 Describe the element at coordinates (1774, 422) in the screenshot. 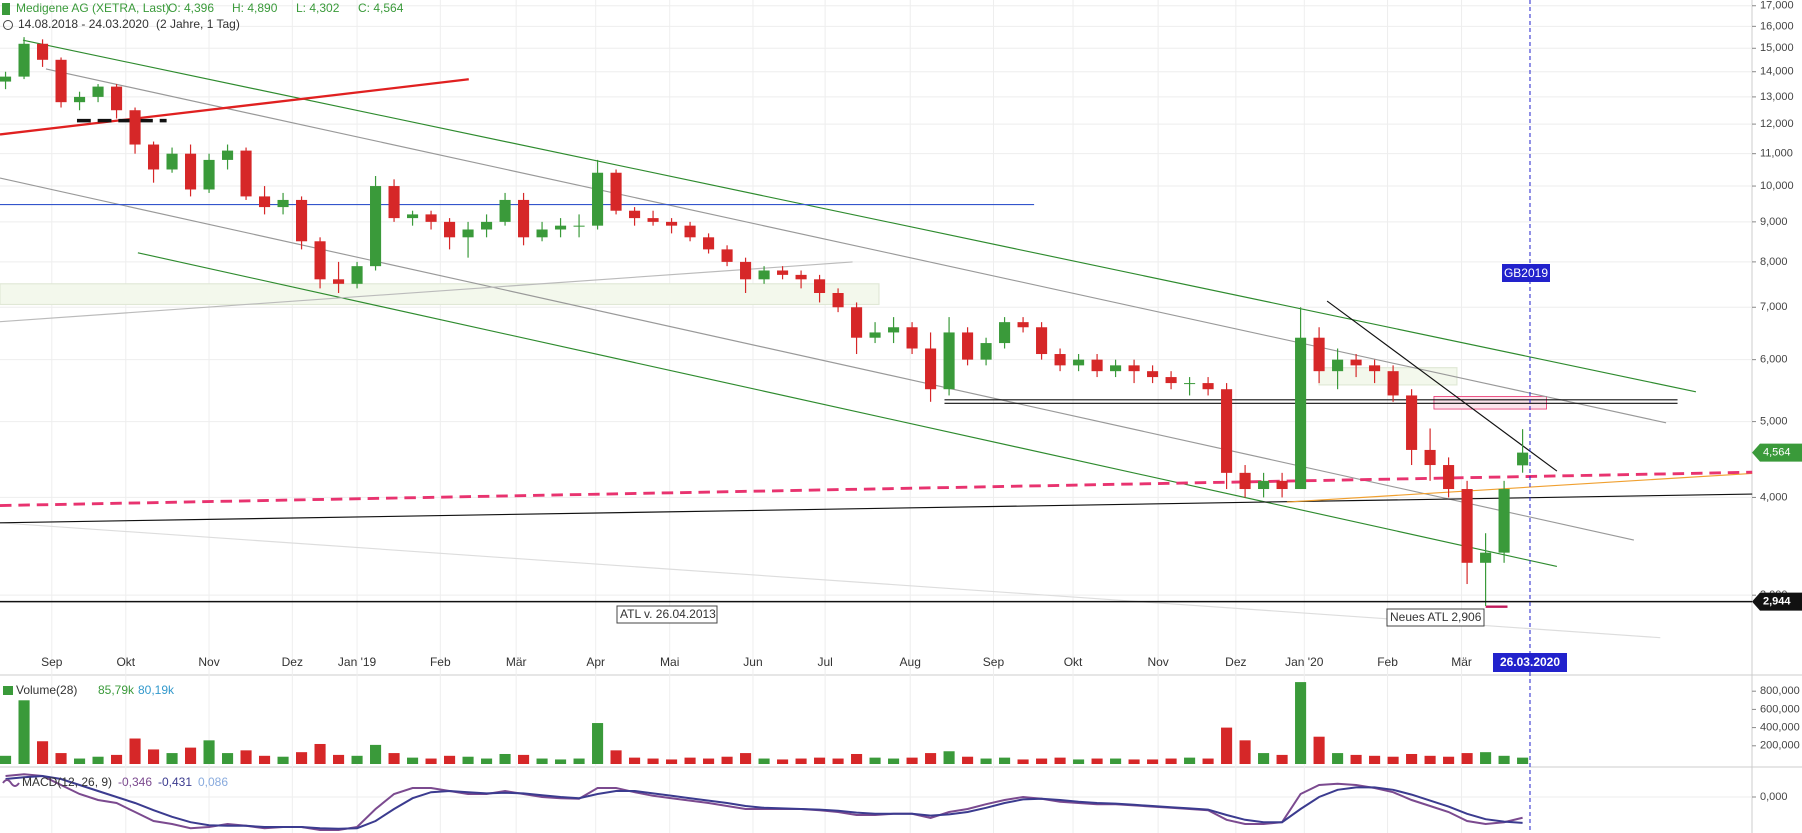

I see `y-tick-label: 5,000` at that location.